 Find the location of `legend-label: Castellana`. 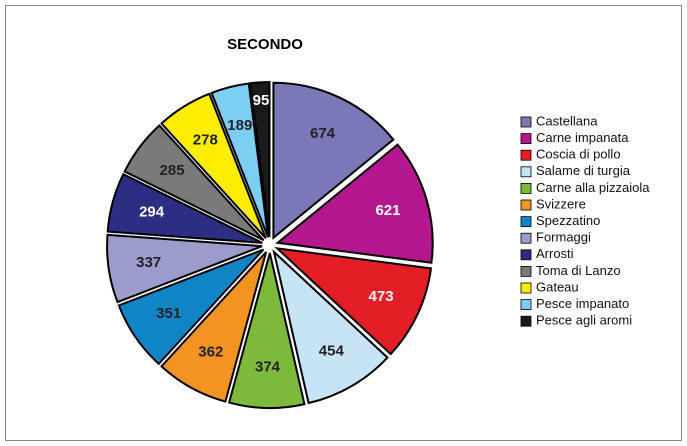

legend-label: Castellana is located at coordinates (567, 120).